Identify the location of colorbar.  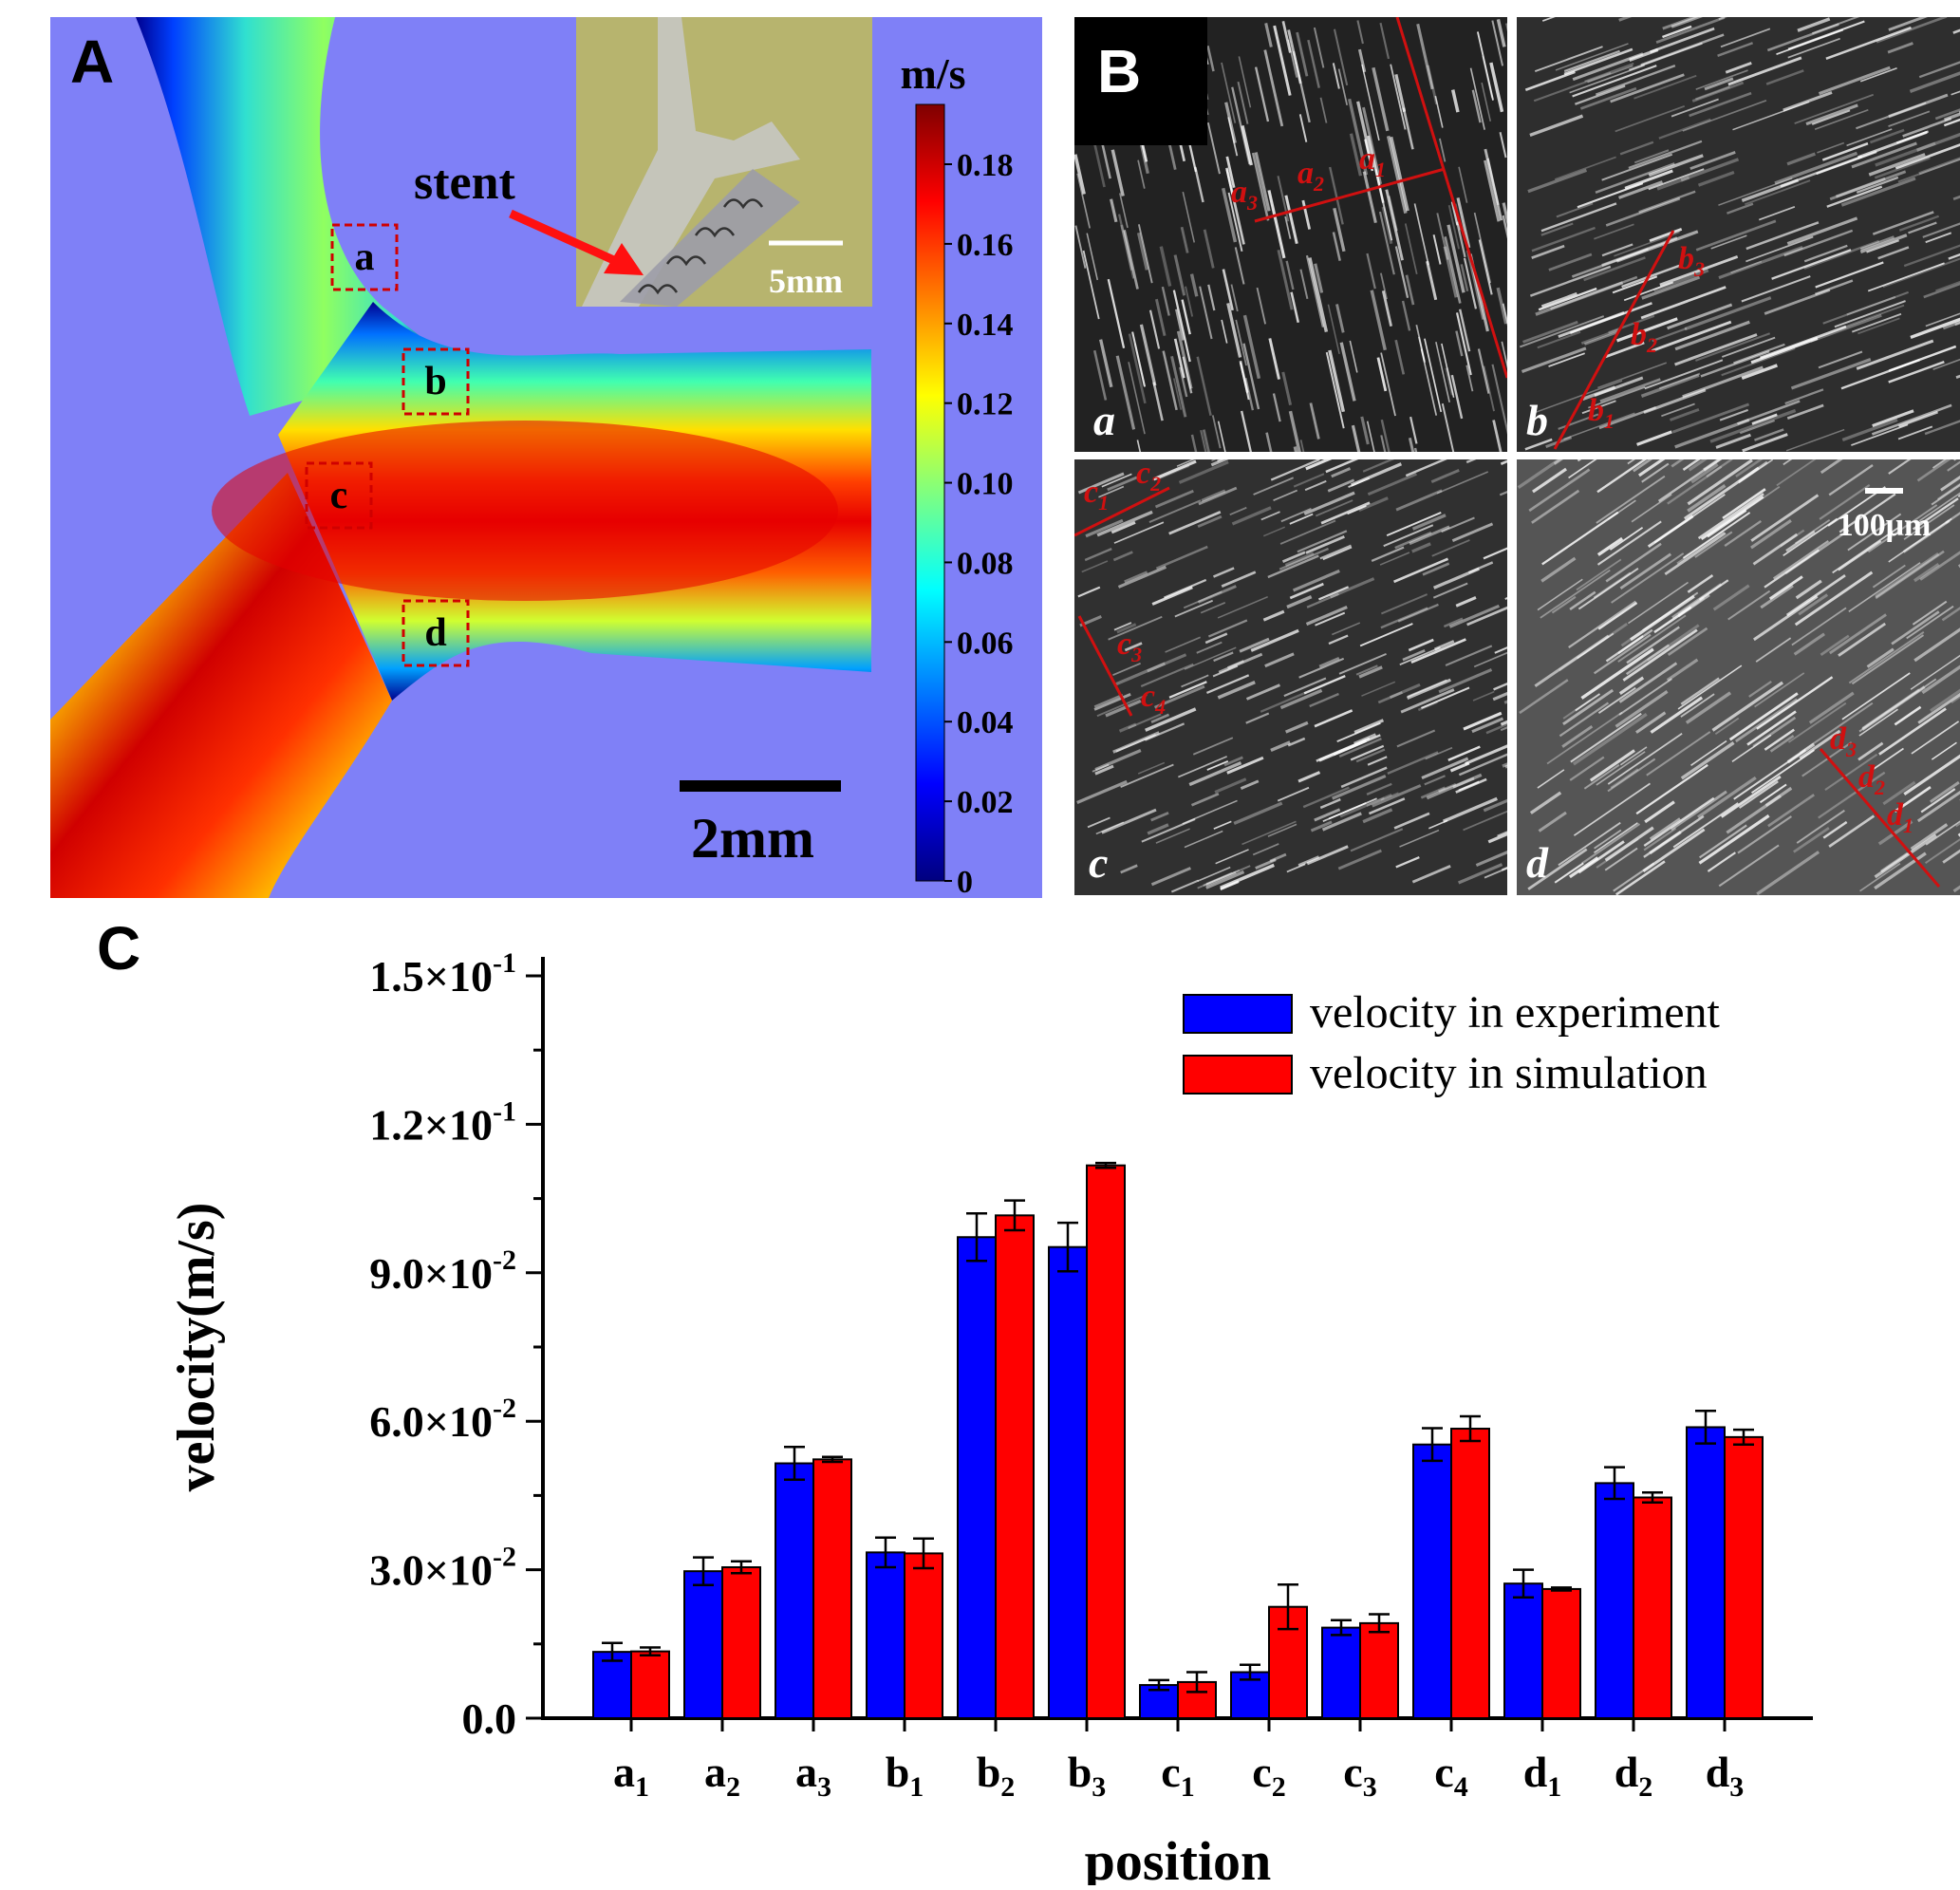
(930, 492).